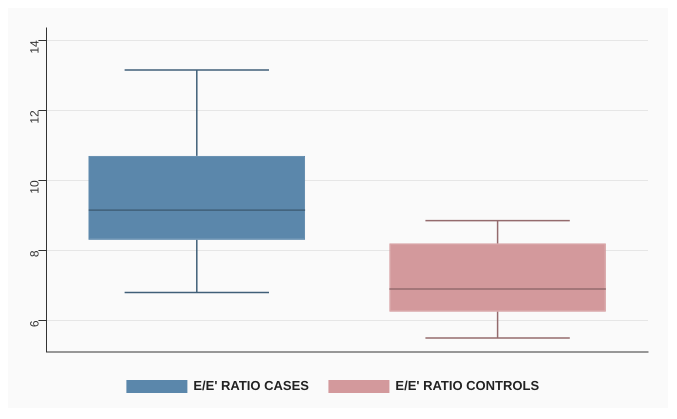 The height and width of the screenshot is (419, 677). I want to click on y-tick-label: 8, so click(35, 254).